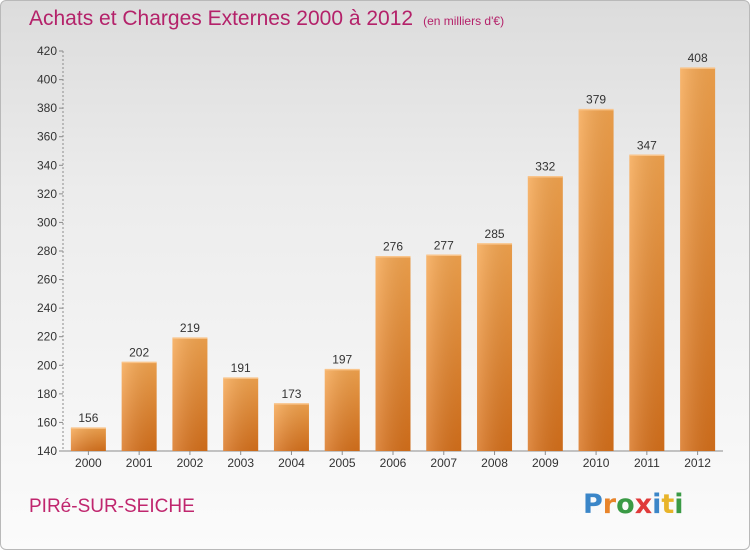  What do you see at coordinates (47, 394) in the screenshot?
I see `y-tick-label: 180` at bounding box center [47, 394].